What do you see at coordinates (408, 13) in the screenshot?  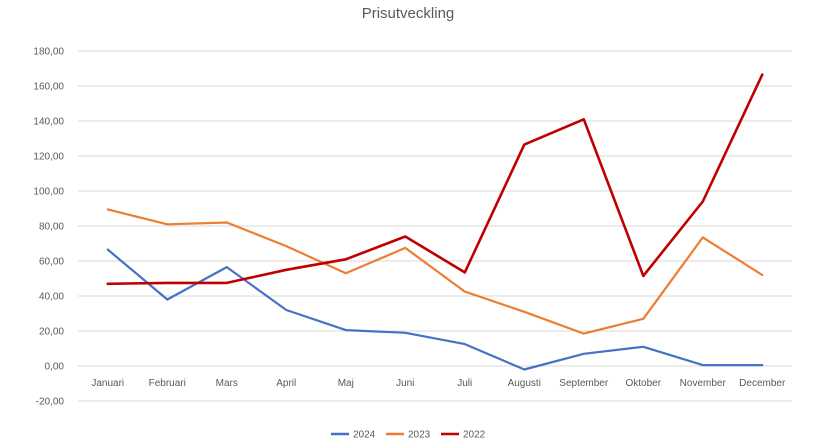 I see `chart-title: Prisutveckling` at bounding box center [408, 13].